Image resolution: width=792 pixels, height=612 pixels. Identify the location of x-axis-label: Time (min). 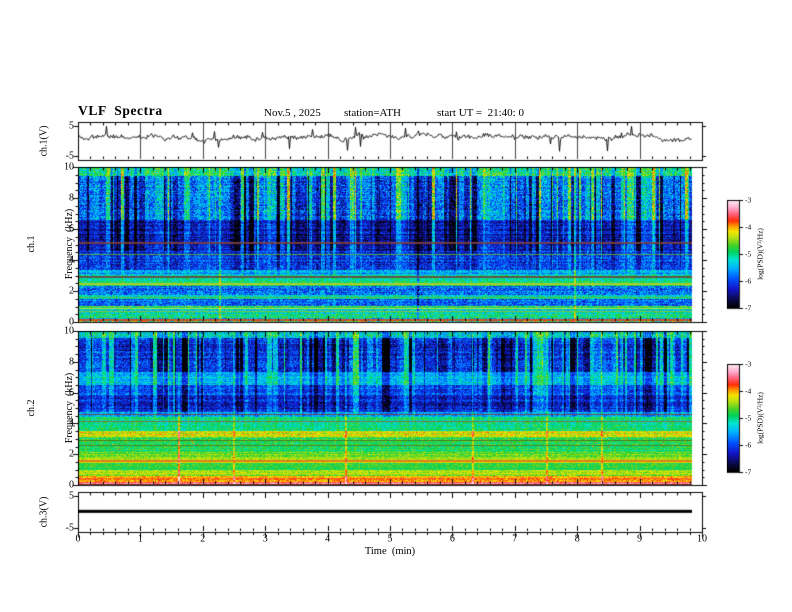
(390, 551).